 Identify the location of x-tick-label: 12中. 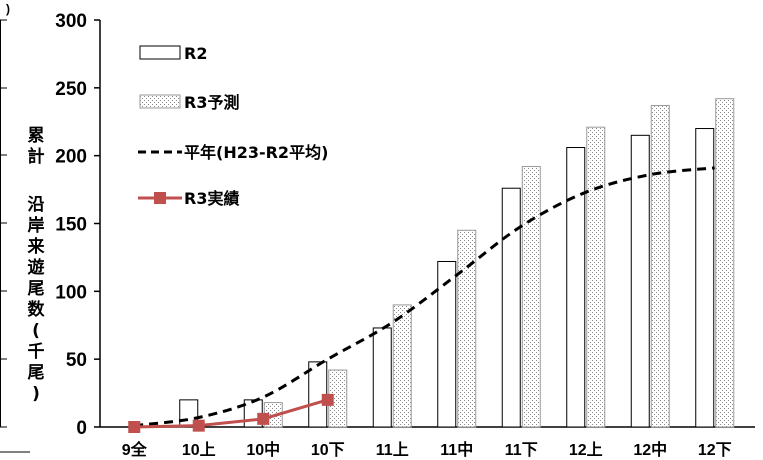
(650, 449).